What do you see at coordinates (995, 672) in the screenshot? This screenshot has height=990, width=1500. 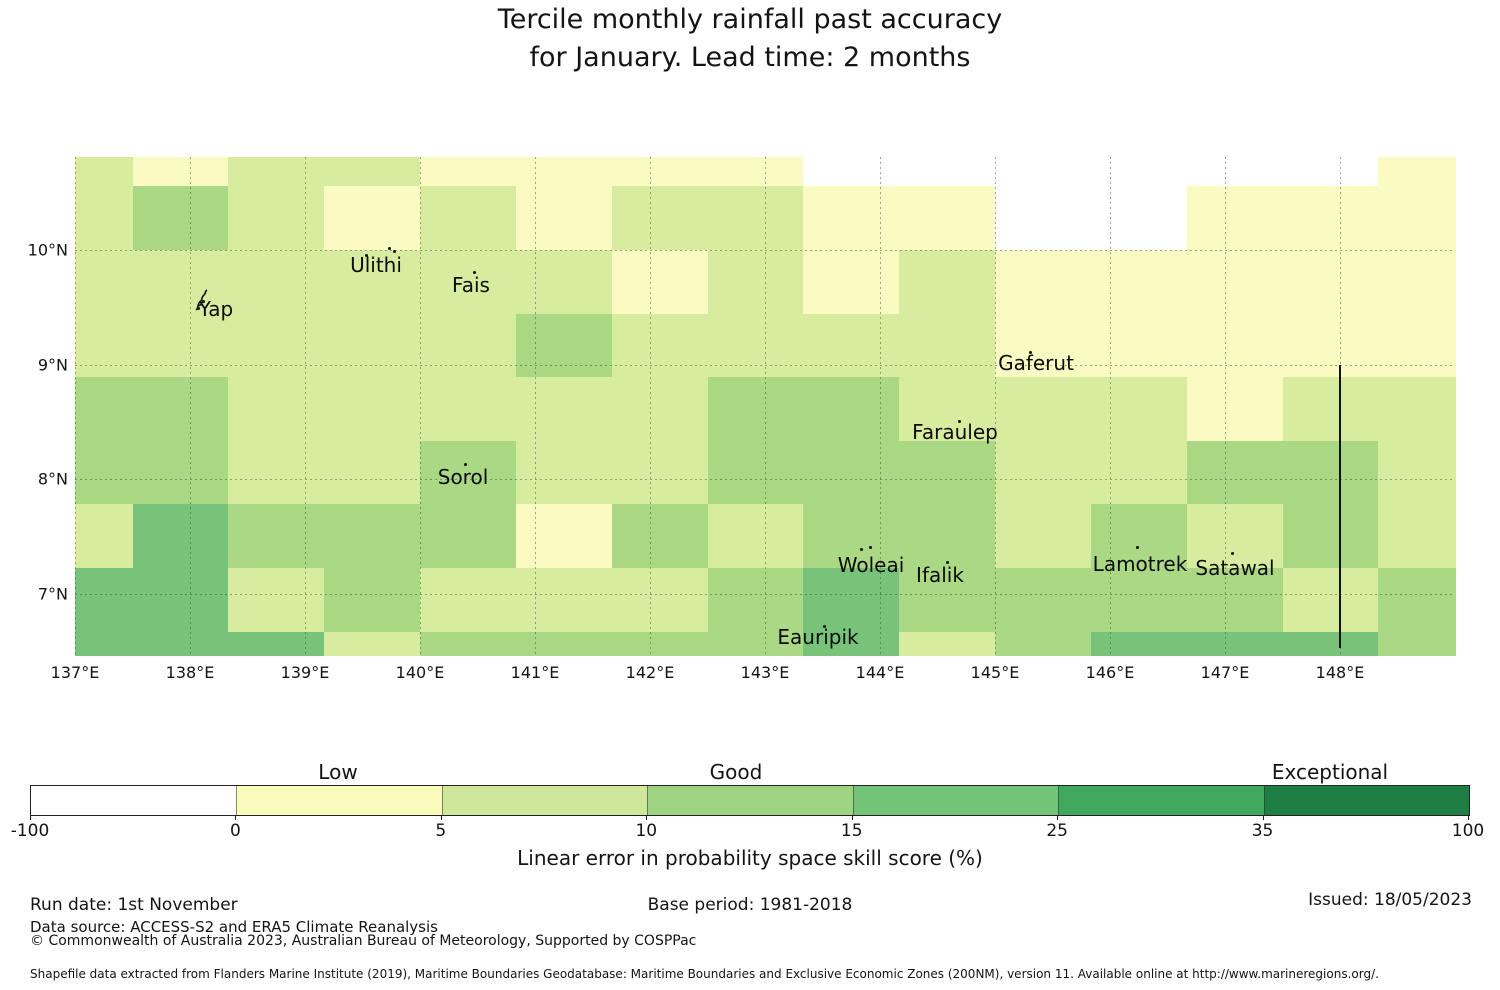 I see `lon-tick-label: 145°E` at bounding box center [995, 672].